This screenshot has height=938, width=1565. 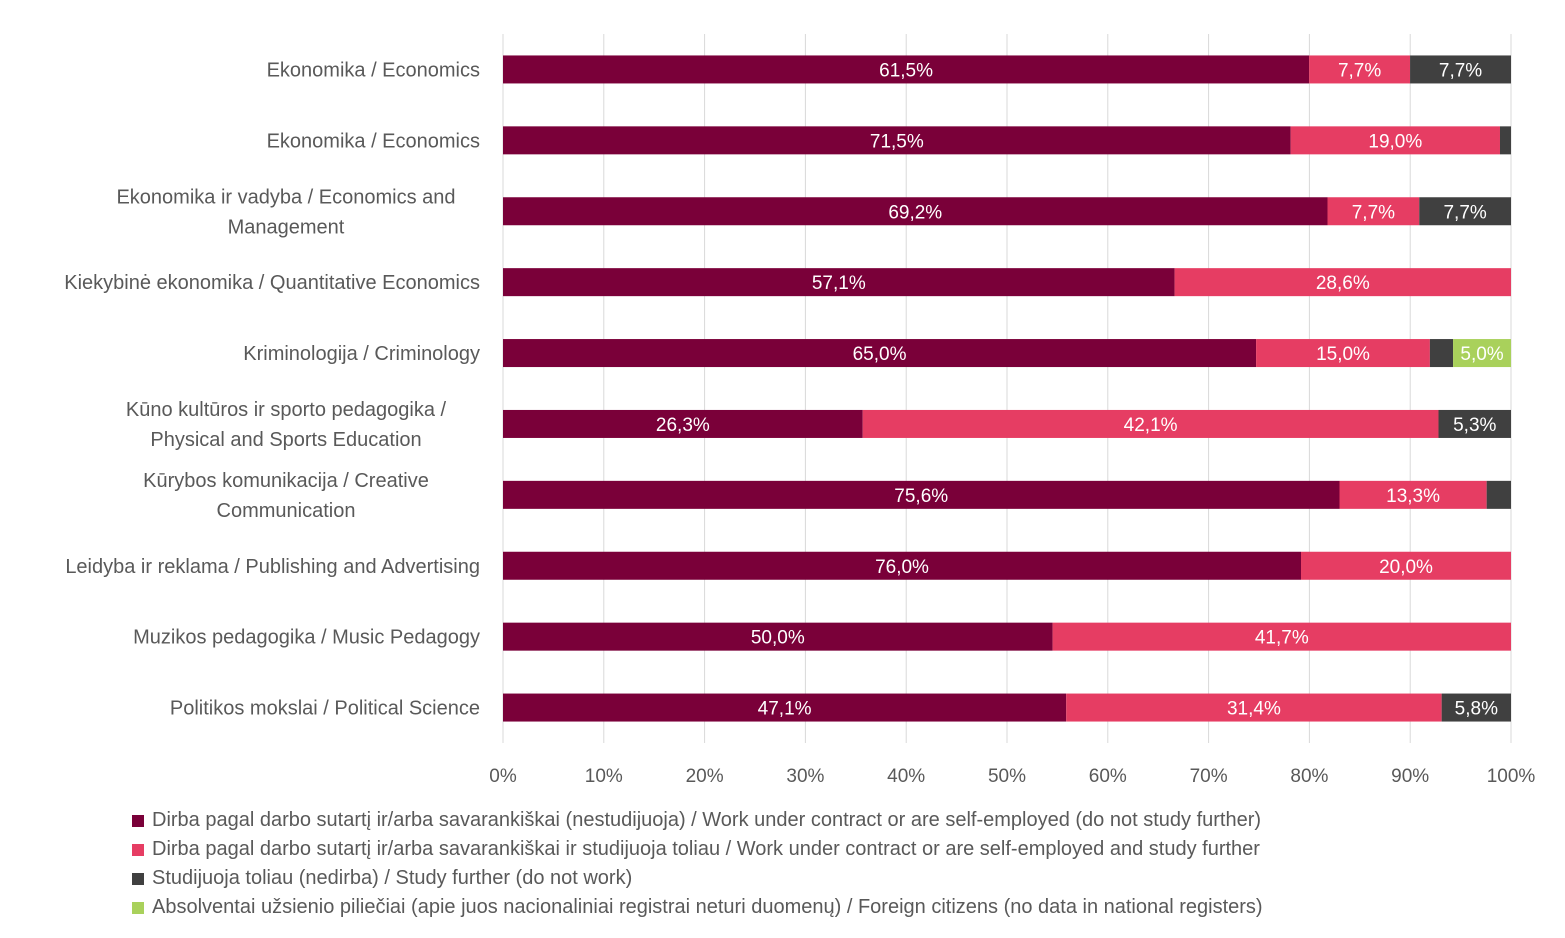 I want to click on data-label: 71,5%, so click(x=897, y=141).